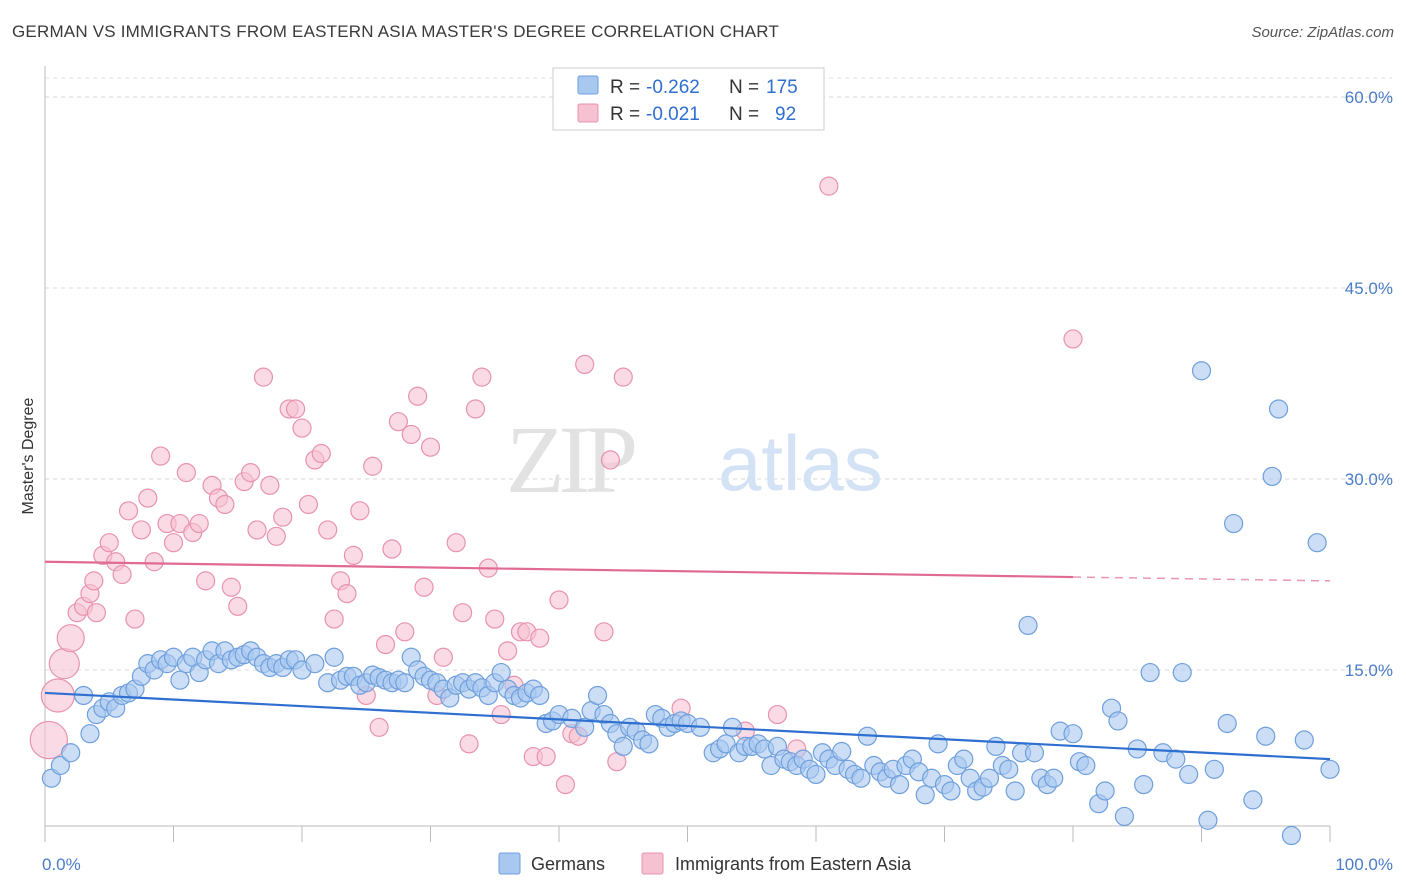 Image resolution: width=1406 pixels, height=892 pixels. Describe the element at coordinates (1322, 32) in the screenshot. I see `source-label: Source: ZipAtlas.com` at that location.